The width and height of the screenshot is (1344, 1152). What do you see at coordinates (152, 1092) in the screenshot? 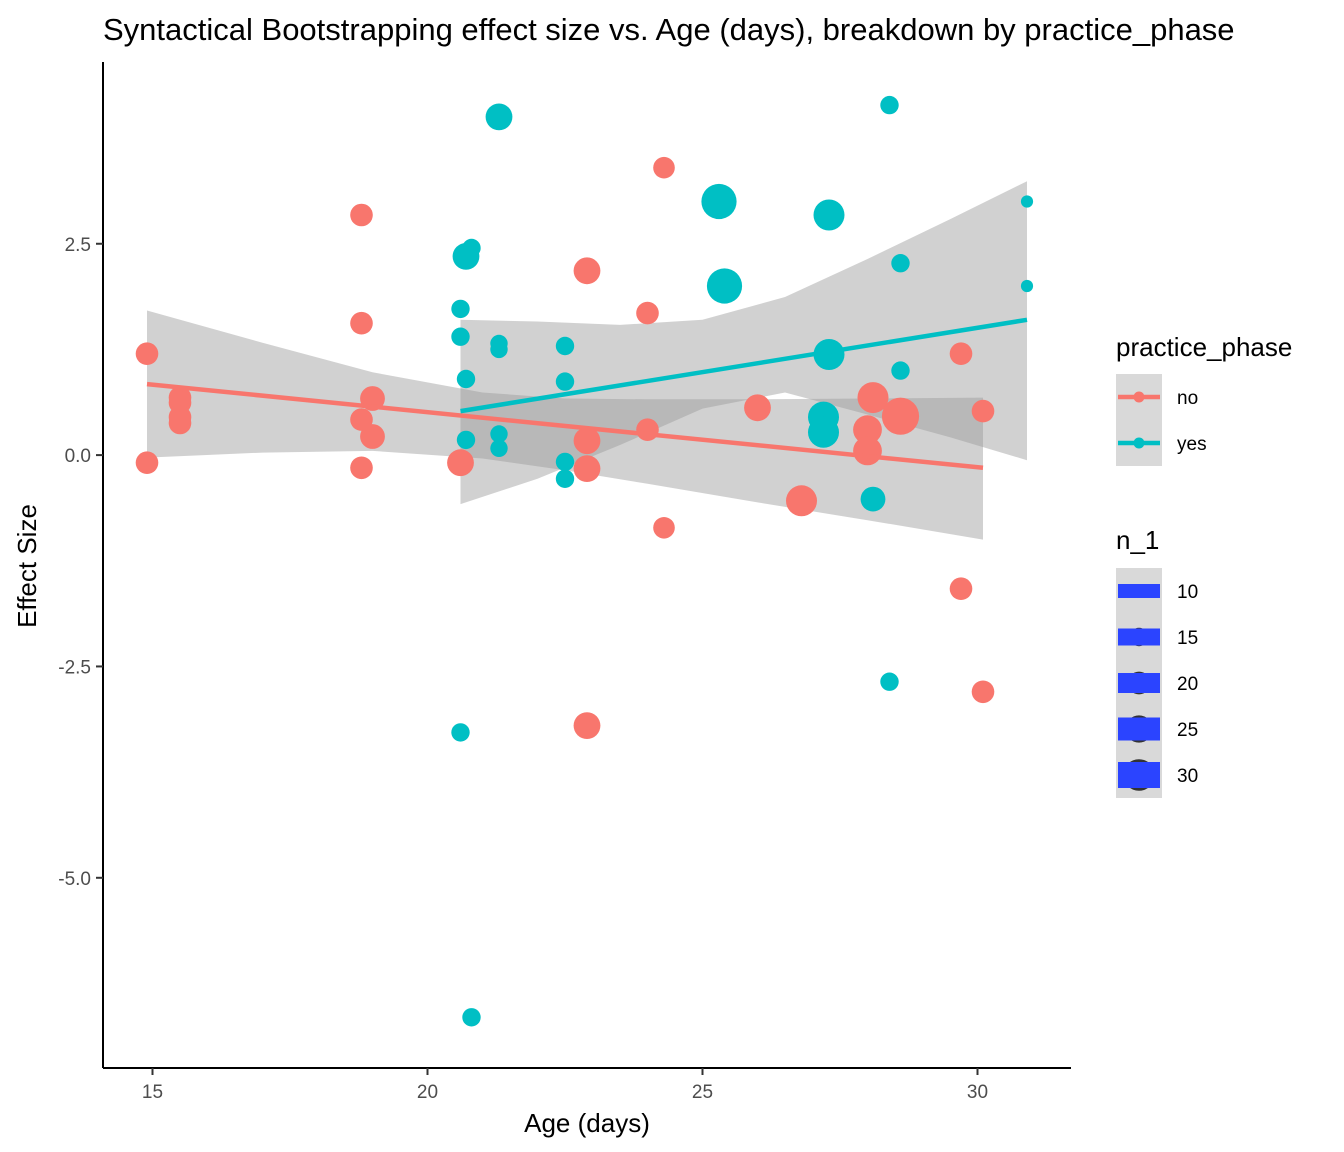
I see `x-tick-label: 15` at bounding box center [152, 1092].